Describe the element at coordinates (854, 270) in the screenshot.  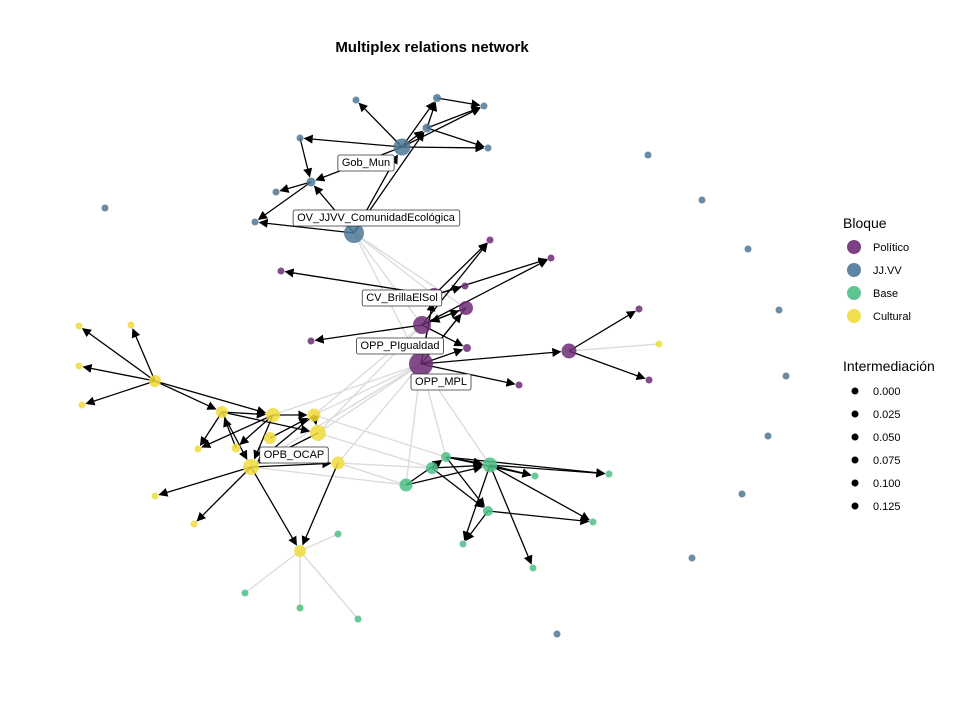
I see `legend-swatch-jjvv` at that location.